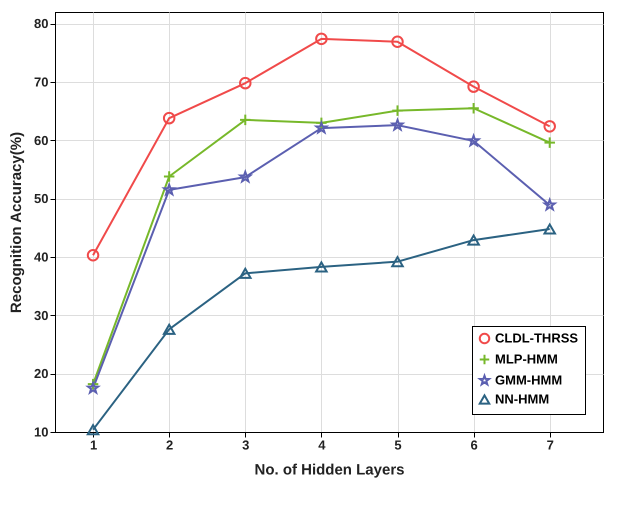  What do you see at coordinates (528, 380) in the screenshot?
I see `legend-label: GMM-HMM` at bounding box center [528, 380].